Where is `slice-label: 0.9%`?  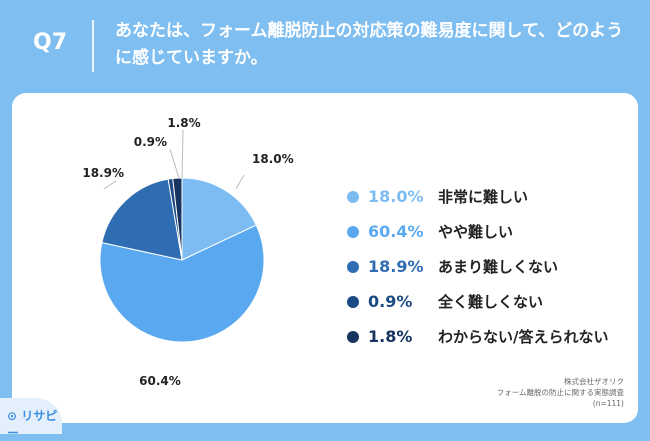
slice-label: 0.9% is located at coordinates (150, 142).